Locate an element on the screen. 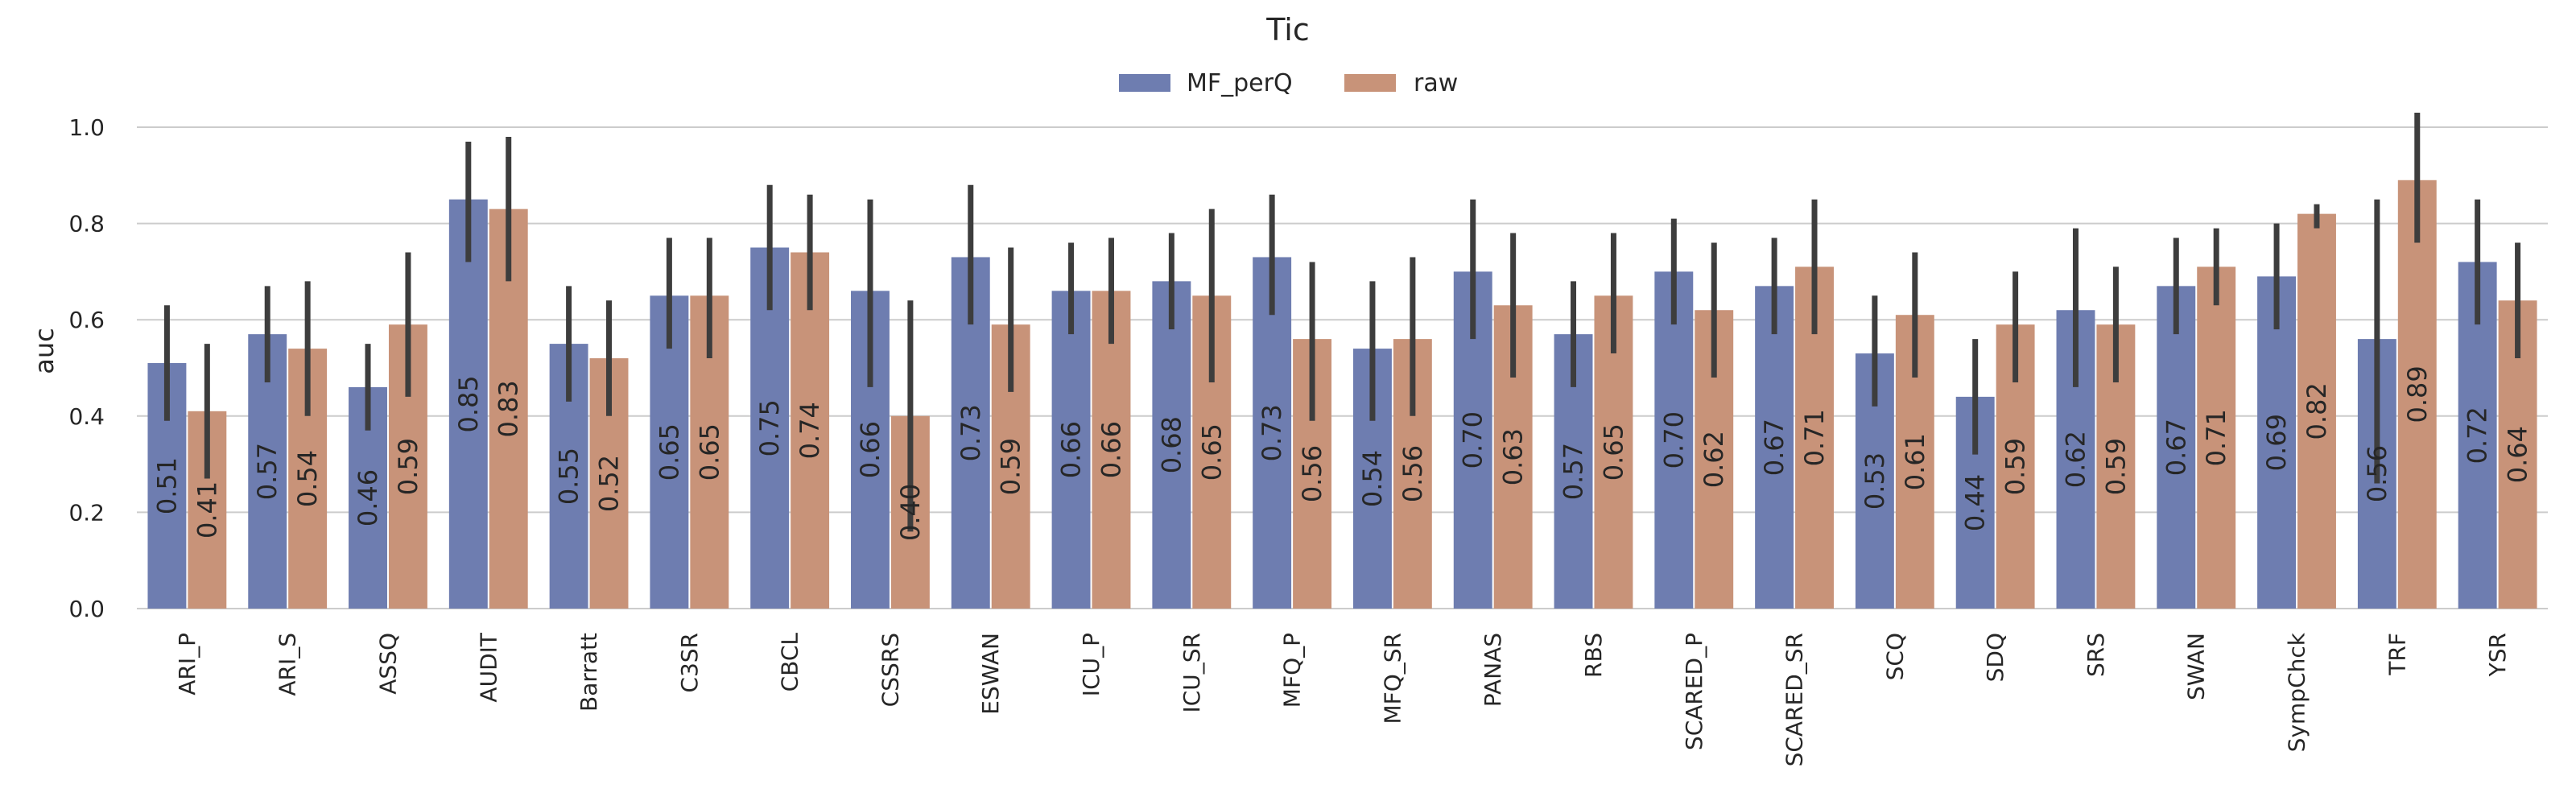 Image resolution: width=2576 pixels, height=805 pixels. x-tick-label: SCARED_P is located at coordinates (1694, 691).